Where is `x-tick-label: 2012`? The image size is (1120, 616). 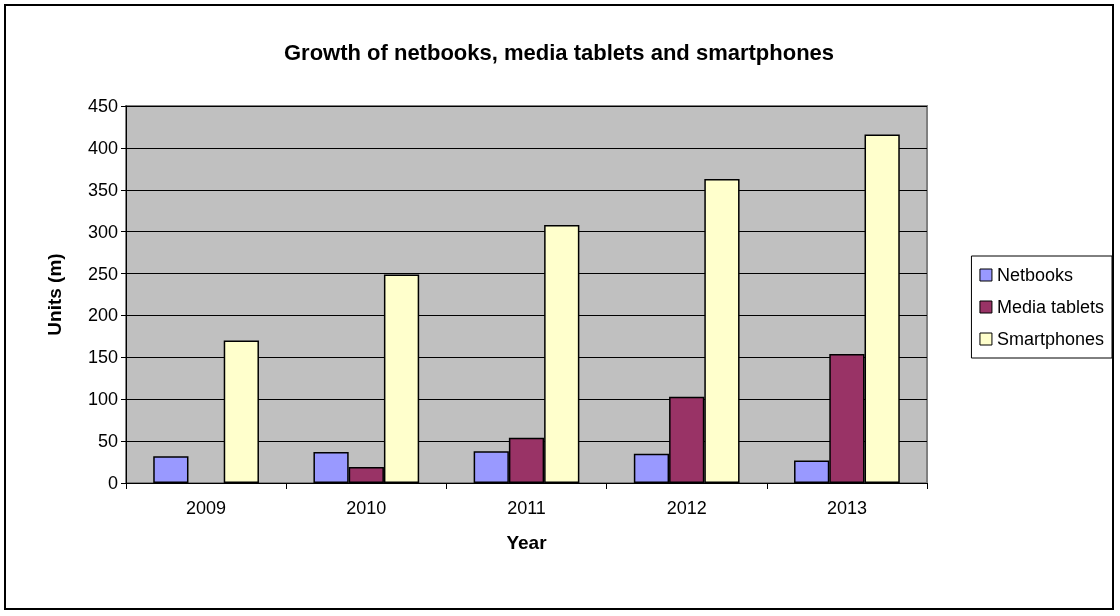 x-tick-label: 2012 is located at coordinates (686, 508).